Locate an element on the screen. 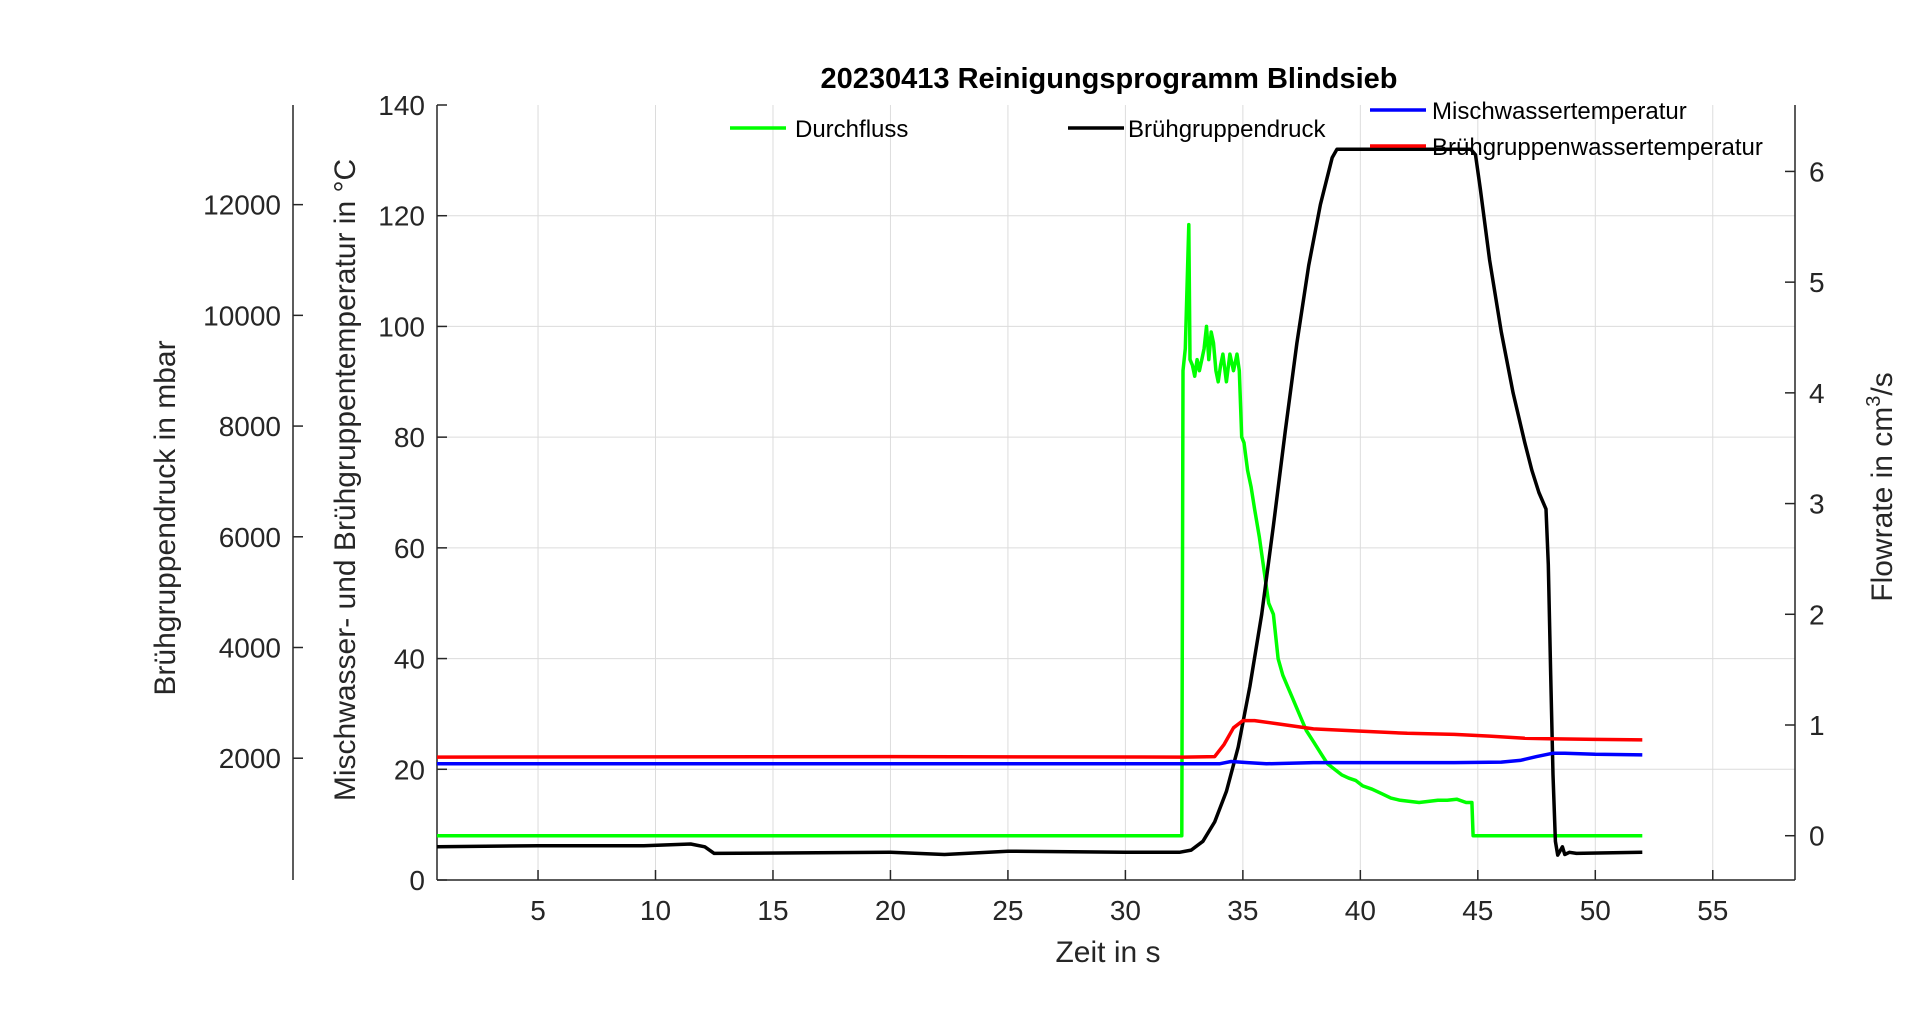 The height and width of the screenshot is (1024, 1920). x-tick-label: 45 is located at coordinates (1477, 910).